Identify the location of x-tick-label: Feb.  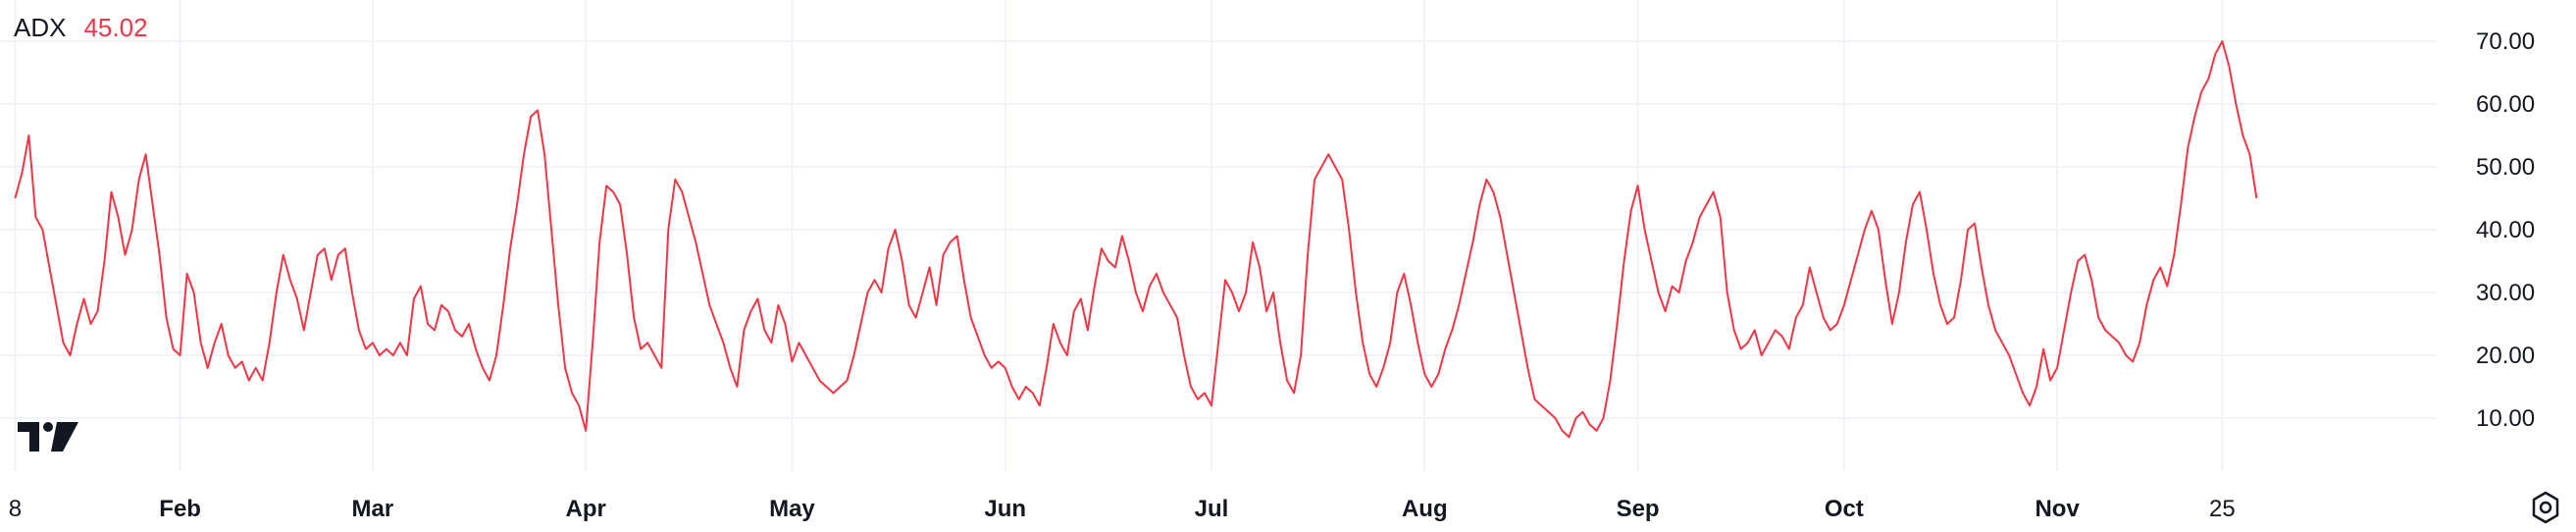
(180, 509).